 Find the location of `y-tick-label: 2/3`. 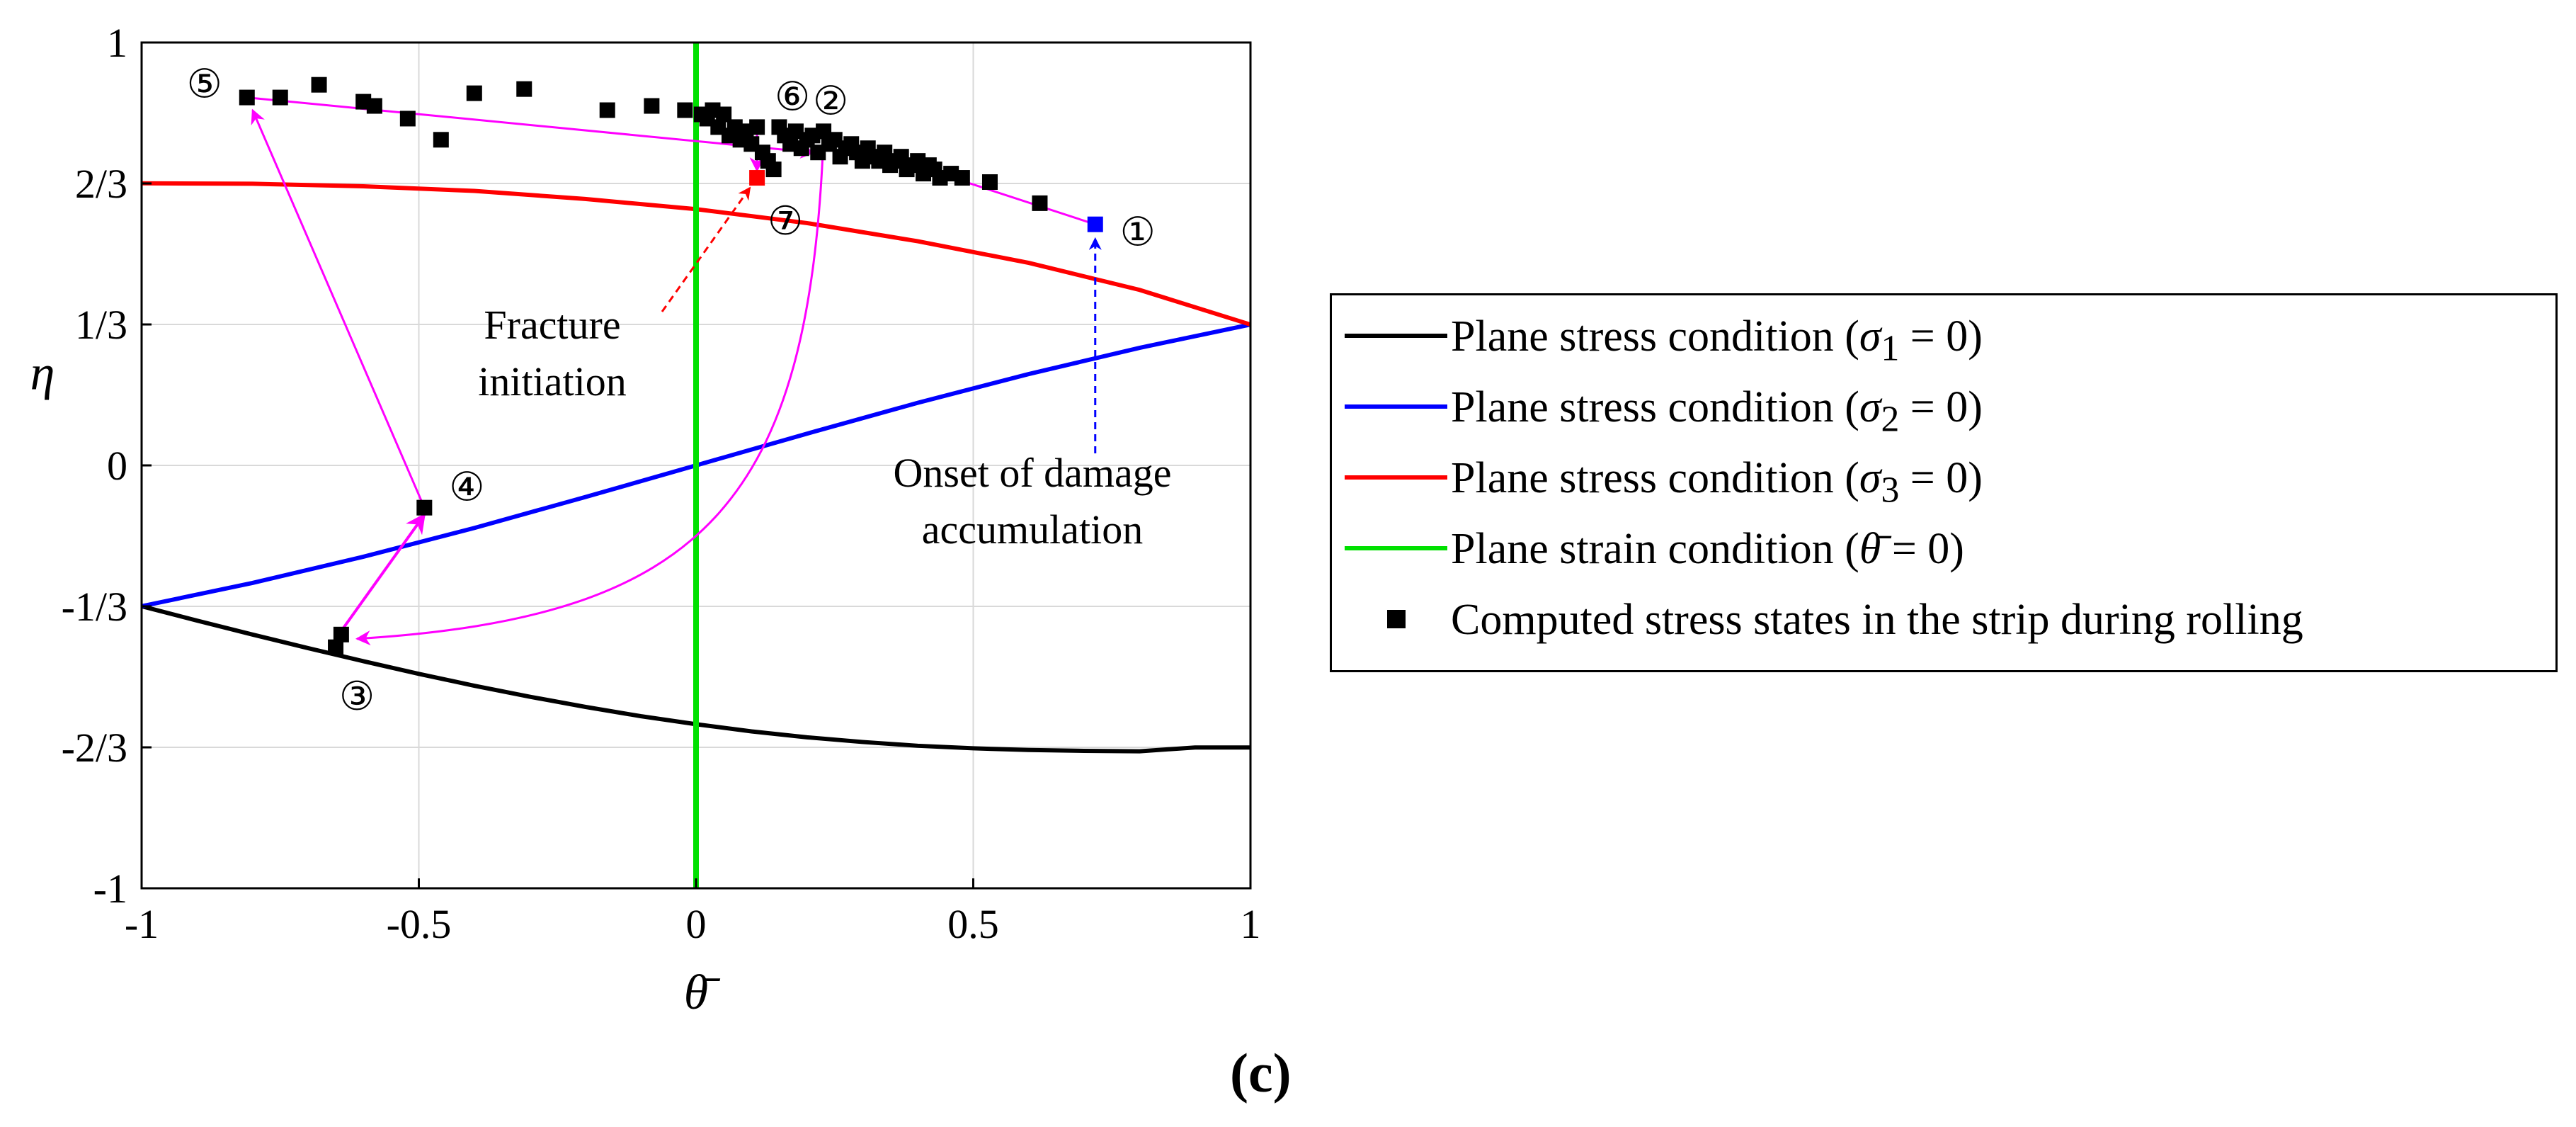

y-tick-label: 2/3 is located at coordinates (101, 184).